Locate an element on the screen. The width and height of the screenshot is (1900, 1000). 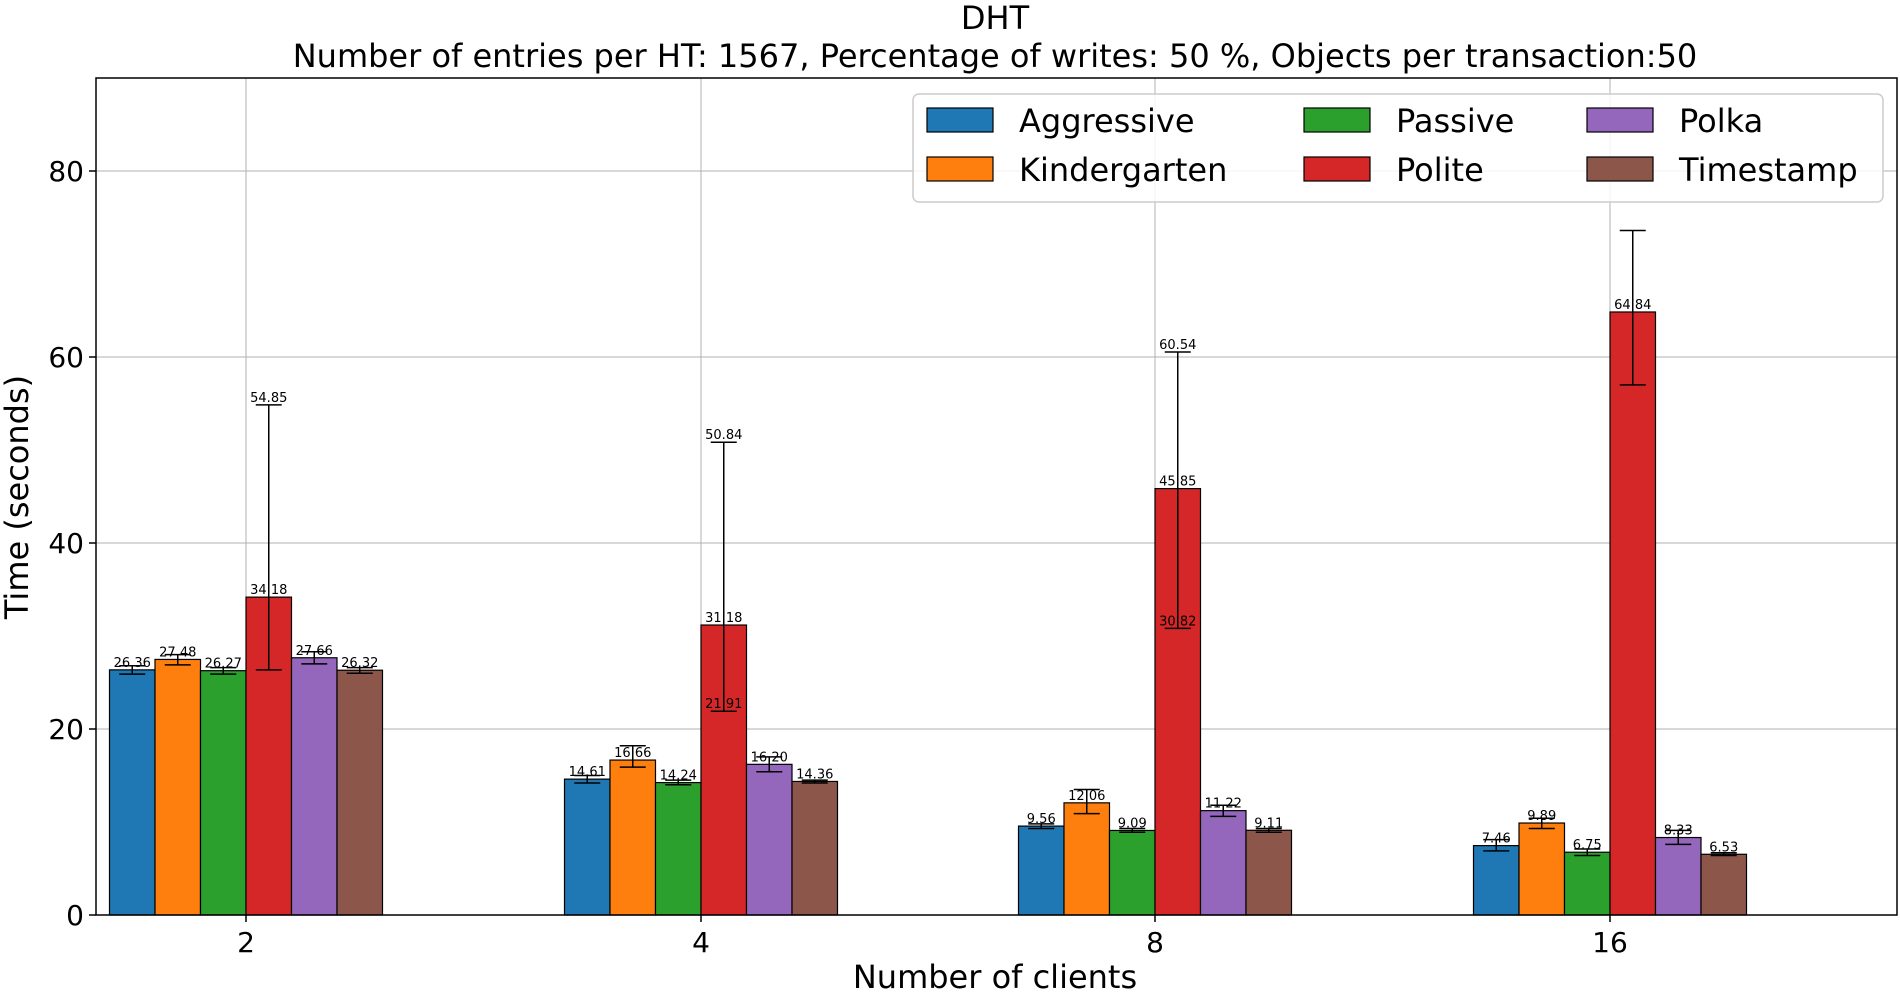
legend-label: Timestamp is located at coordinates (1768, 170).